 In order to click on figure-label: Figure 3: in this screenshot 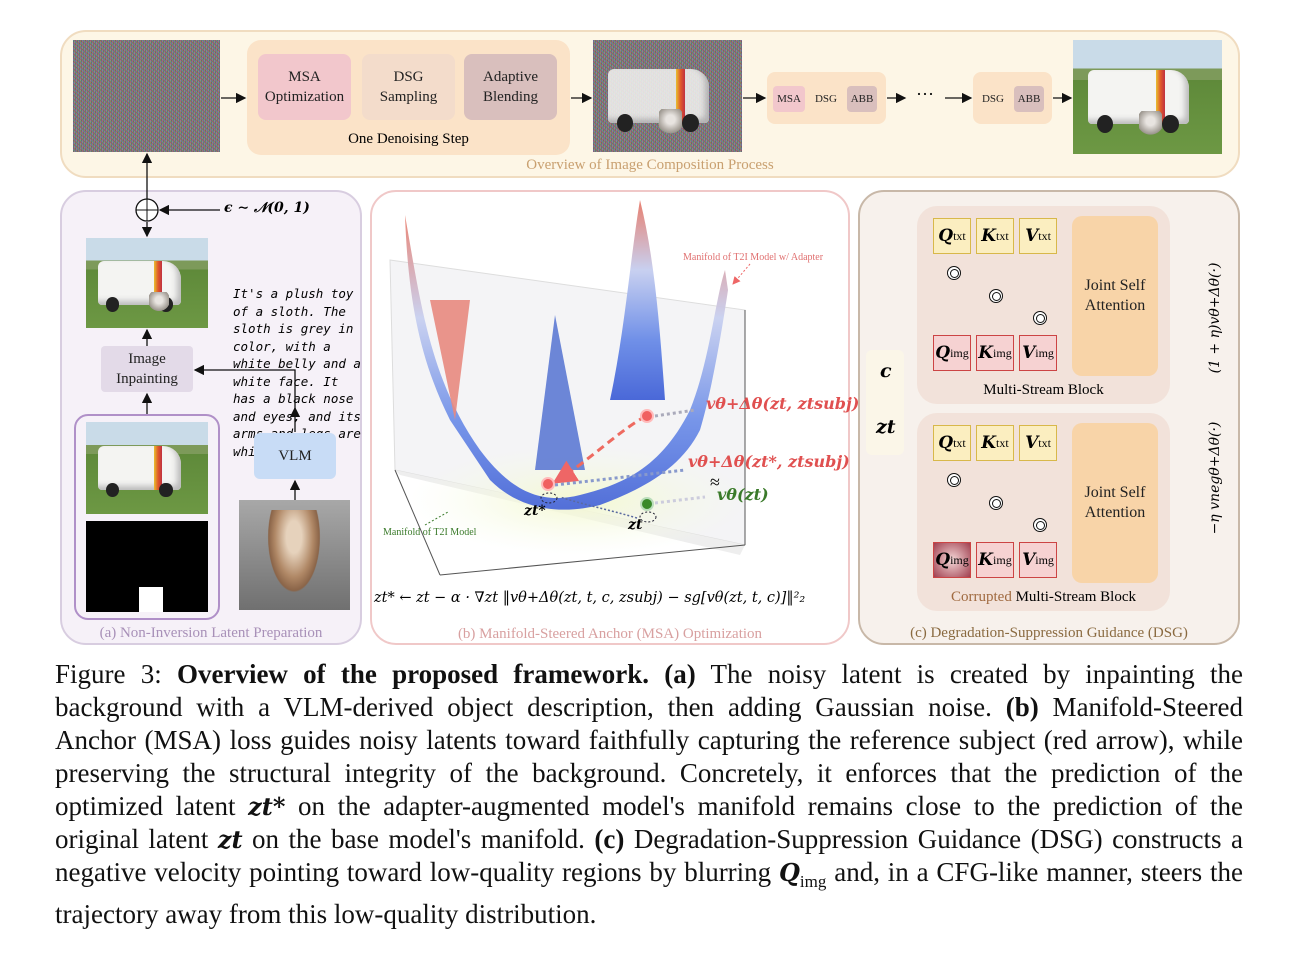, I will do `click(116, 674)`.